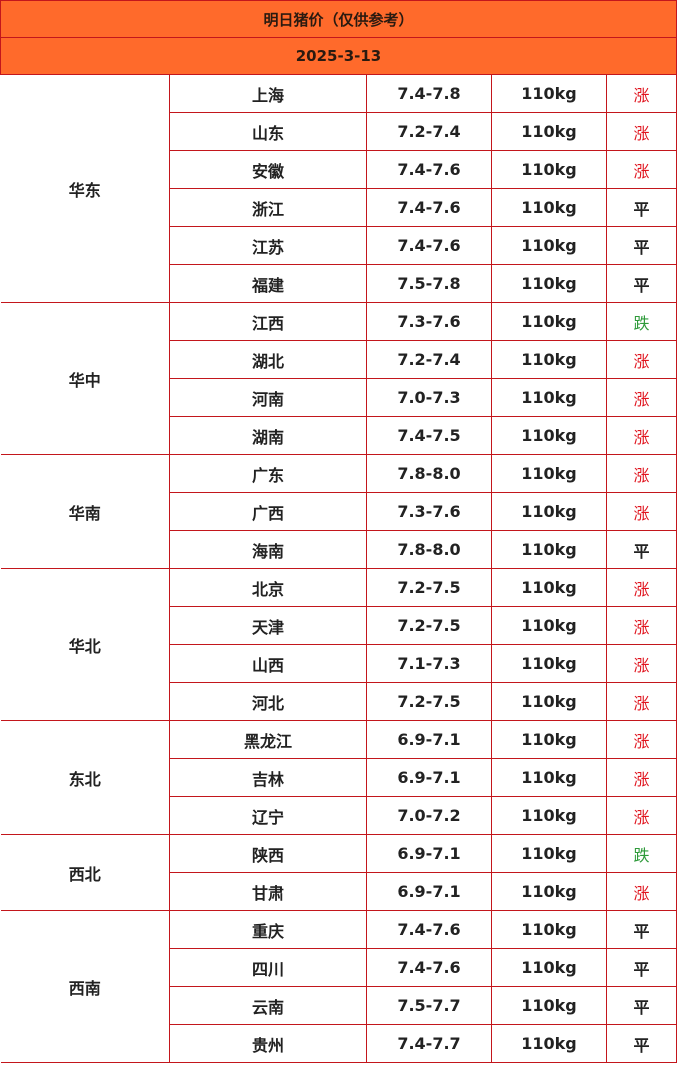 This screenshot has width=677, height=1066. What do you see at coordinates (339, 169) in the screenshot?
I see `table-row: 安徽 7.4-7.6 110kg 涨` at bounding box center [339, 169].